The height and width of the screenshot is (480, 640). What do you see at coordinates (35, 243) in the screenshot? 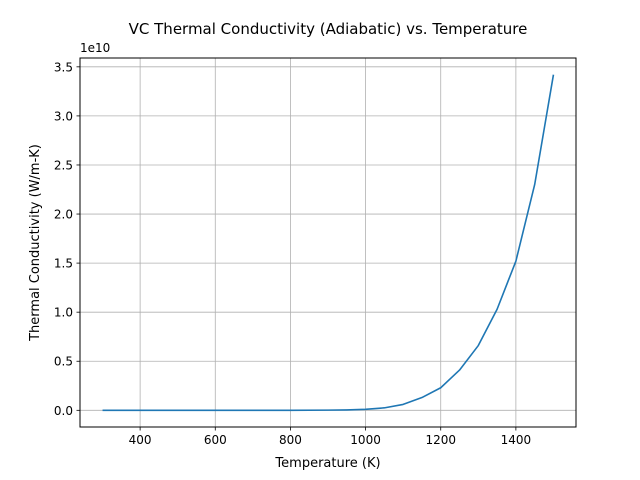
I see `y-axis-label: Thermal Conductivity (W/m-K)` at bounding box center [35, 243].